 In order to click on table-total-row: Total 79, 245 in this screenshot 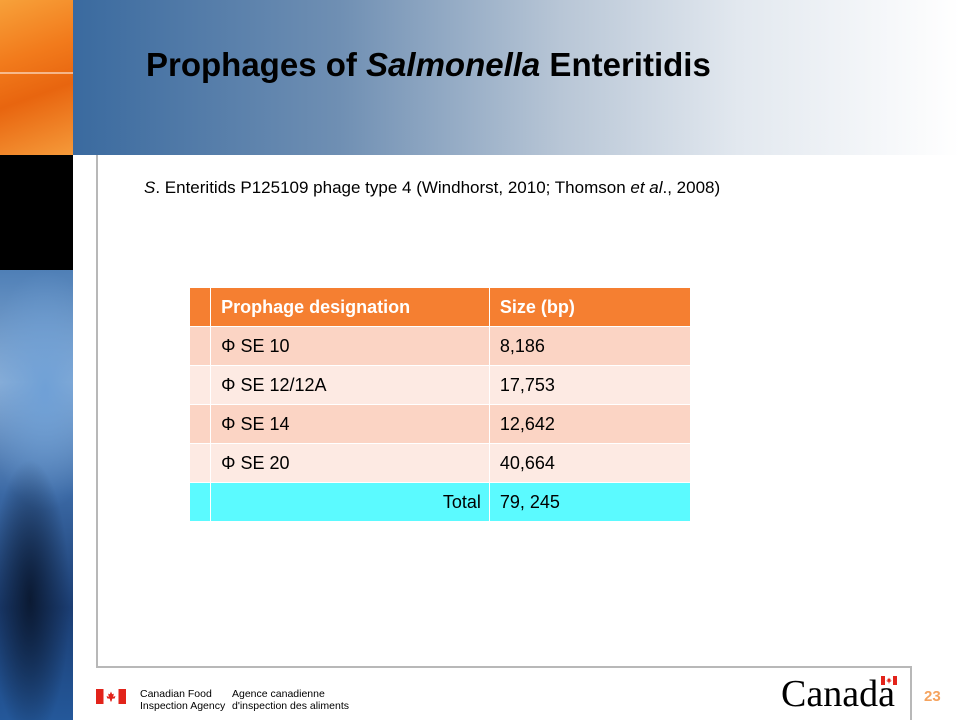, I will do `click(440, 502)`.